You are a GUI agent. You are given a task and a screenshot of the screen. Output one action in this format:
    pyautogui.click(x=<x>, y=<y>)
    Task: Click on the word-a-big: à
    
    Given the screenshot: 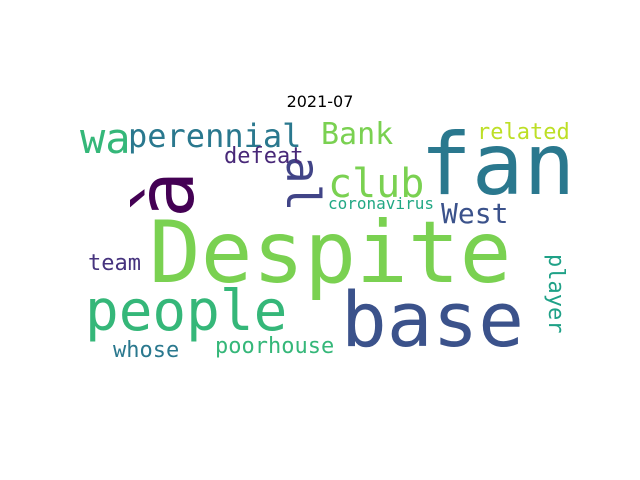 What is the action you would take?
    pyautogui.click(x=167, y=194)
    